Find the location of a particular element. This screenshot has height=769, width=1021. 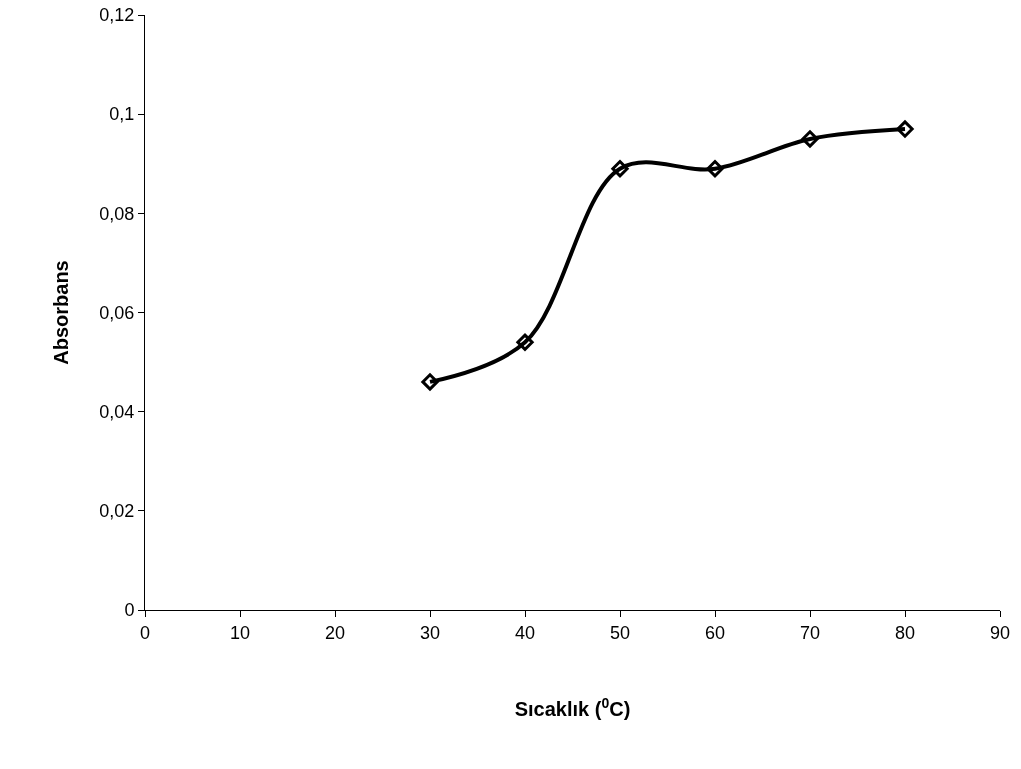

x-tick-label: 80 is located at coordinates (905, 632).